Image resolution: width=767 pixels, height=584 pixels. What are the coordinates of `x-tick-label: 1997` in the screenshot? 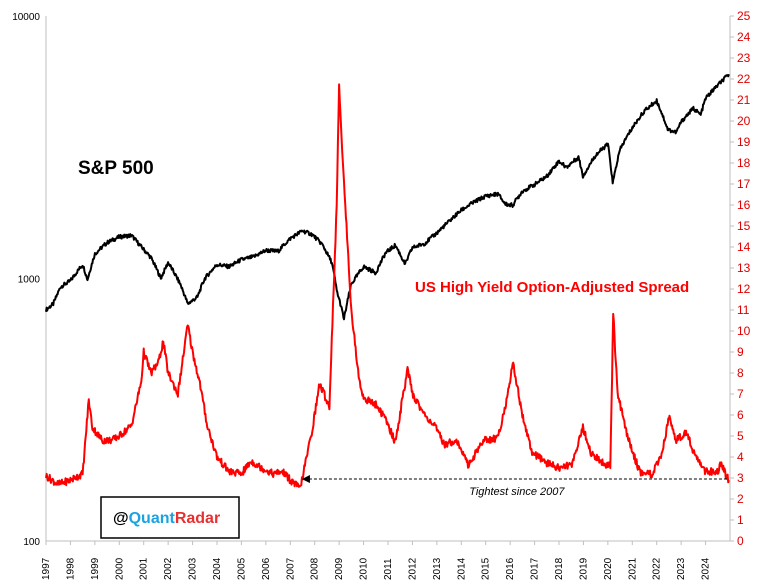 It's located at (46, 568).